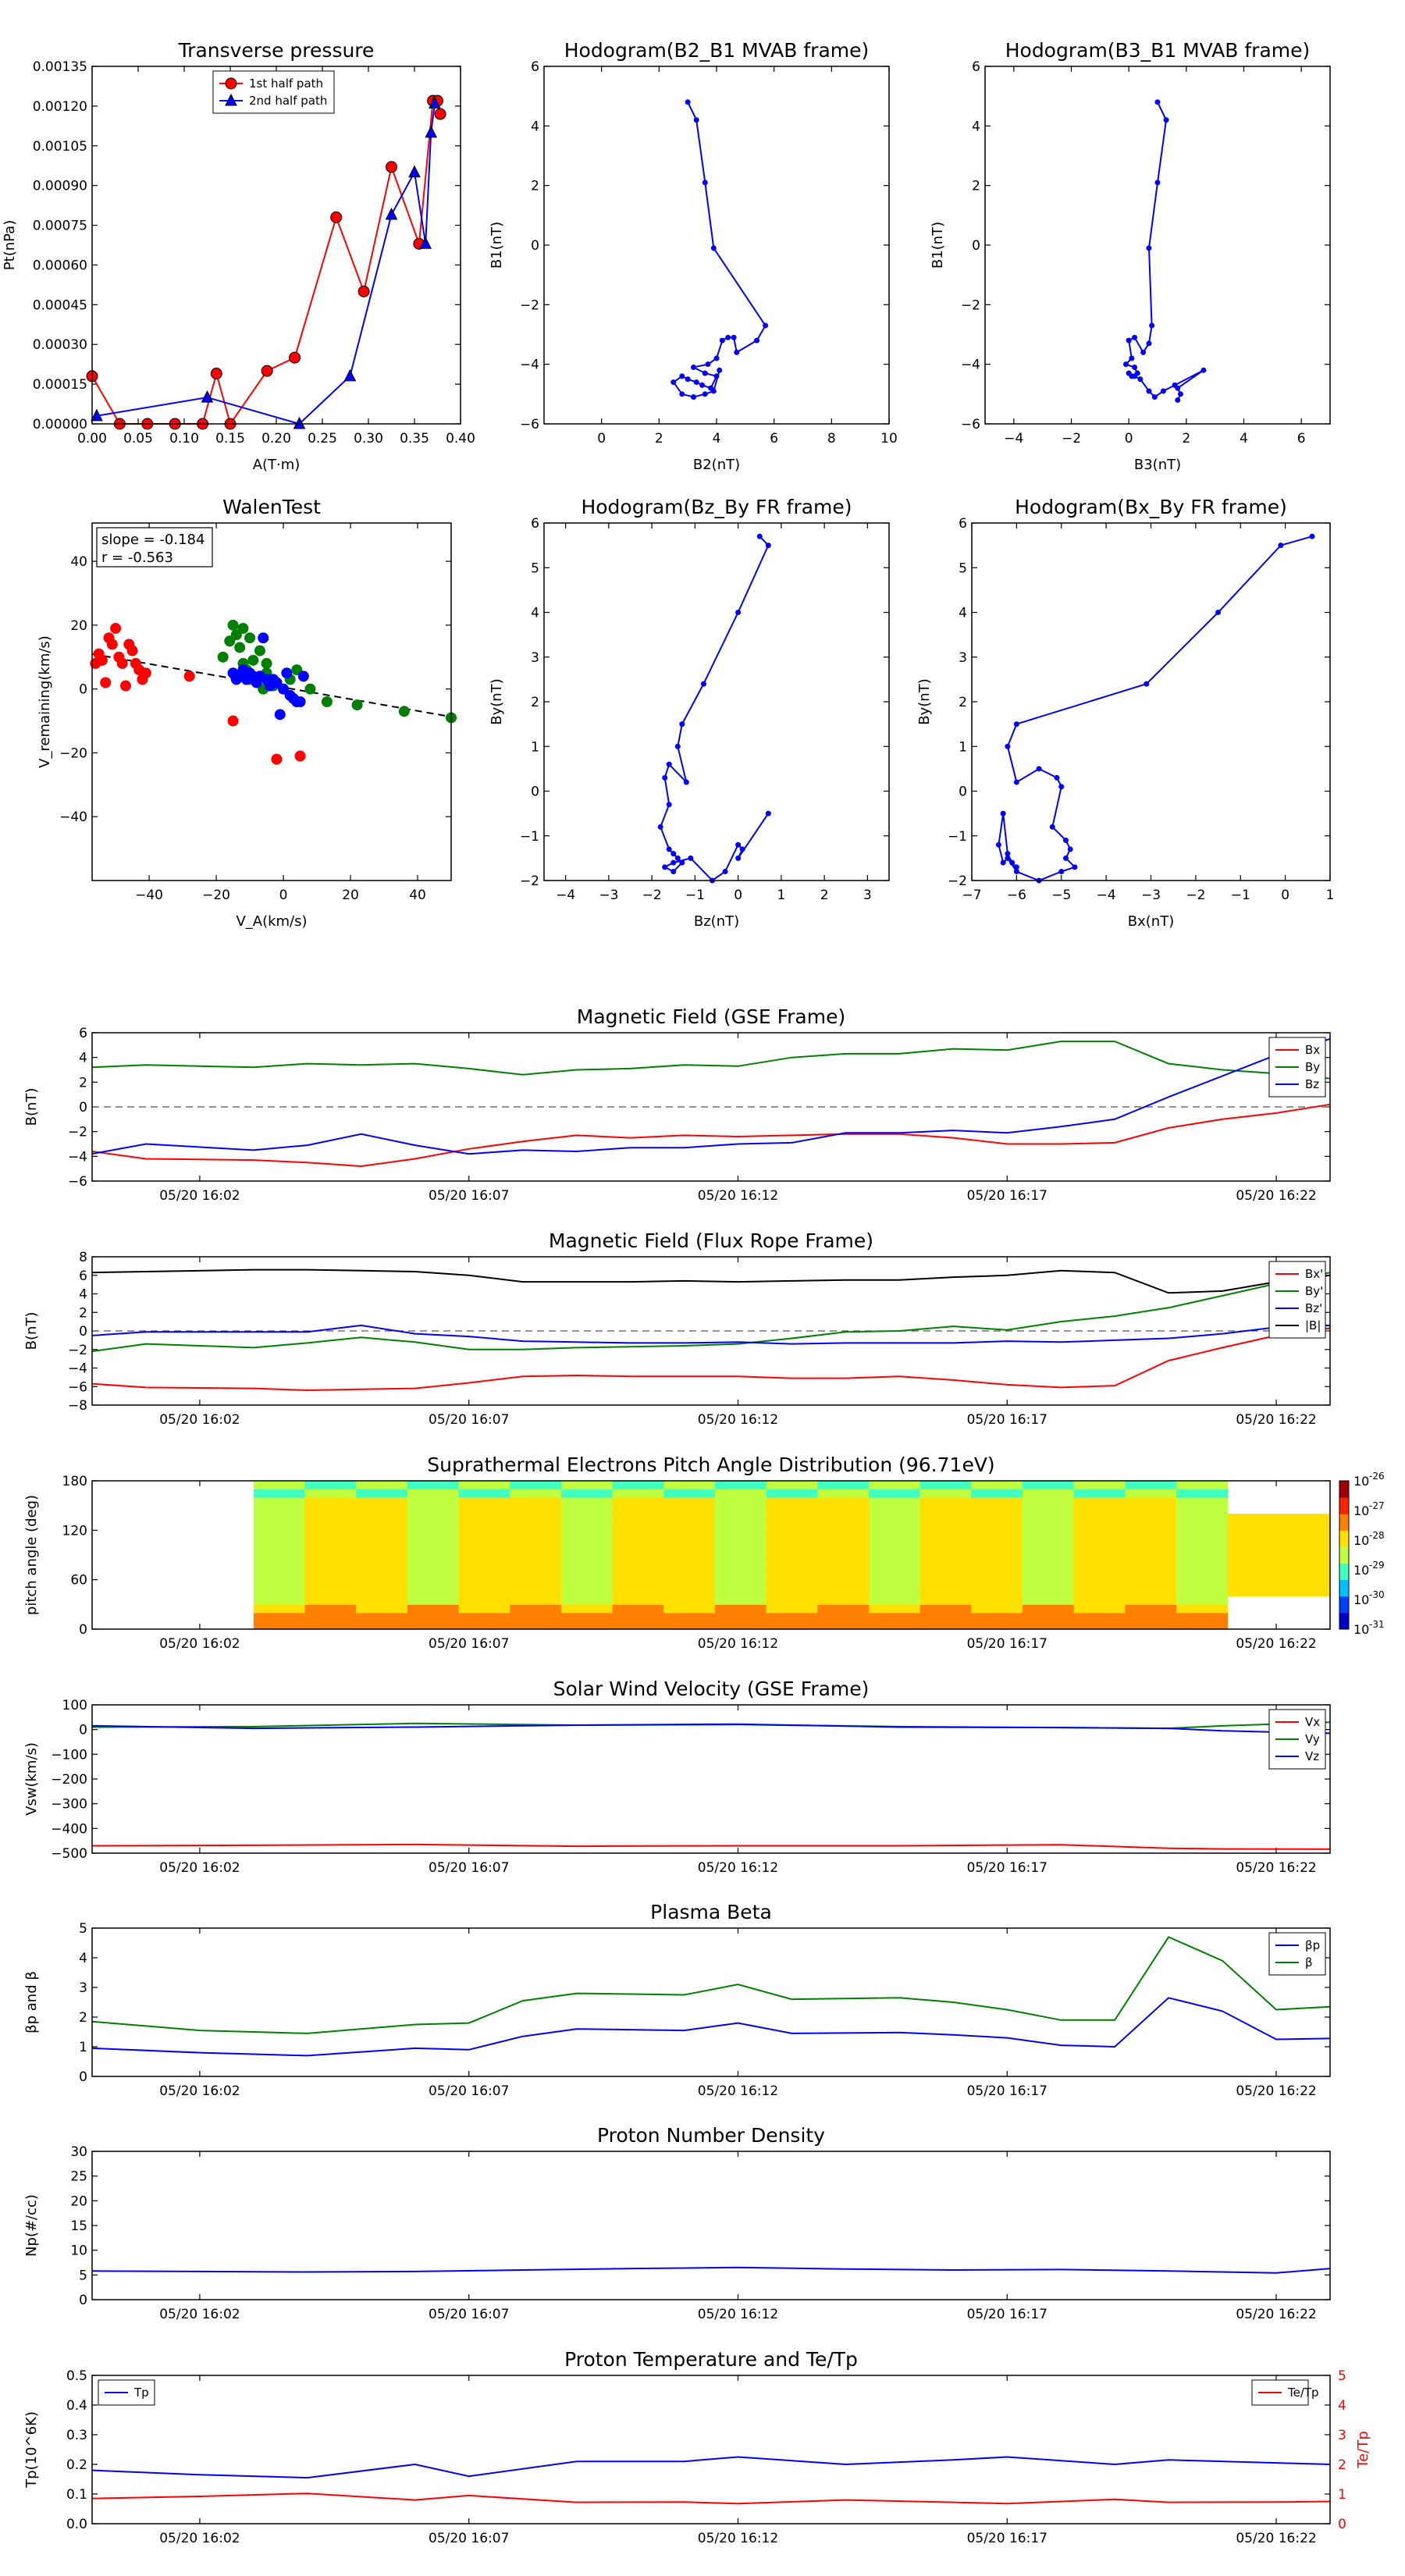  What do you see at coordinates (1342, 2376) in the screenshot?
I see `right-tick-label: 5` at bounding box center [1342, 2376].